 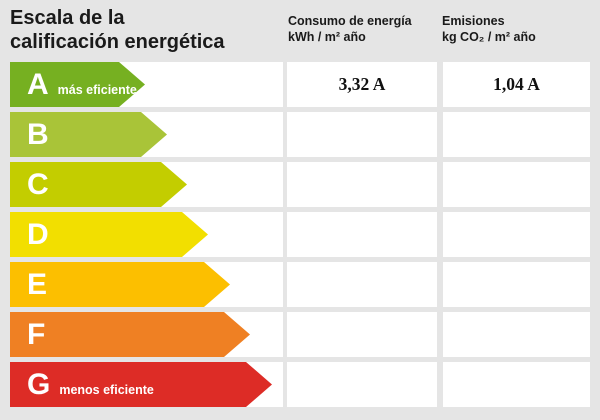 I want to click on rating-bar-b: B, so click(x=88, y=134).